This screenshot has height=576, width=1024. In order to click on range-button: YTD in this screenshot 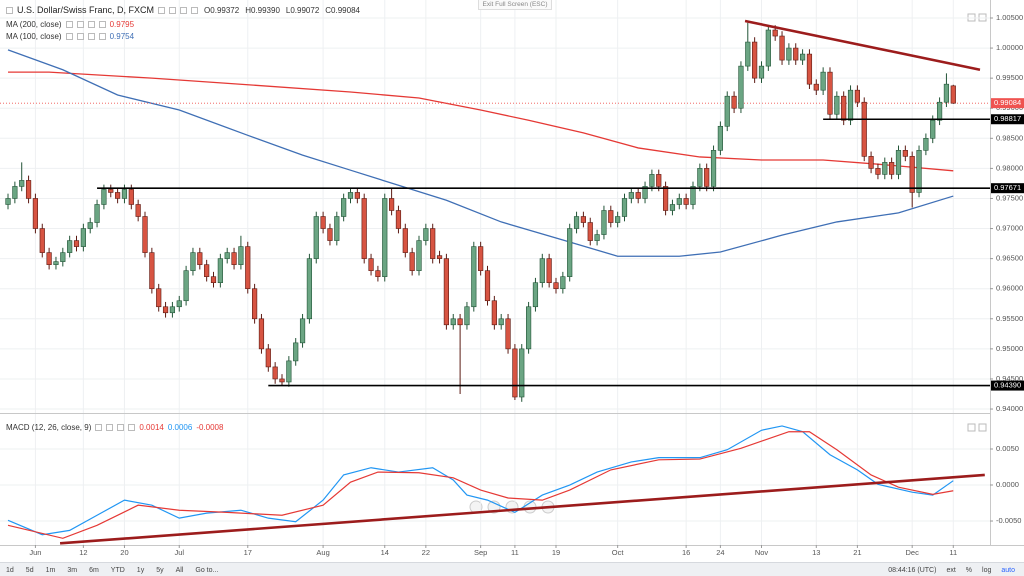, I will do `click(117, 570)`.